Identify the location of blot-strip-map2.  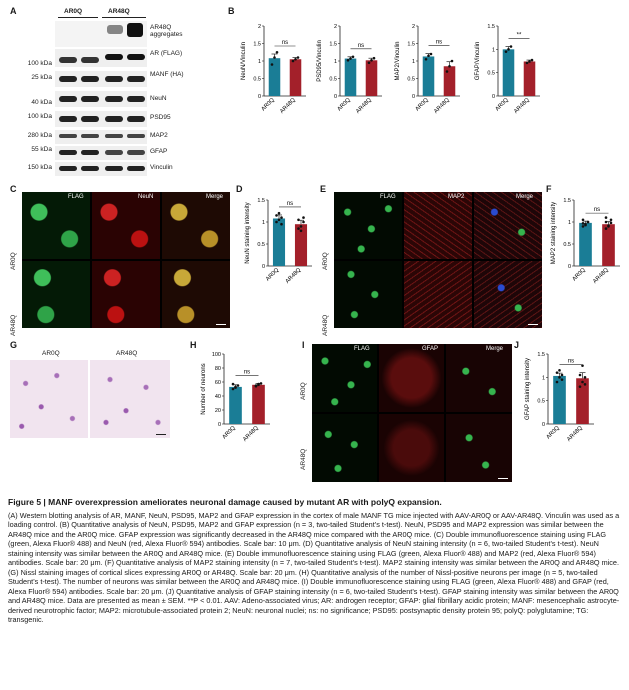
(101, 136).